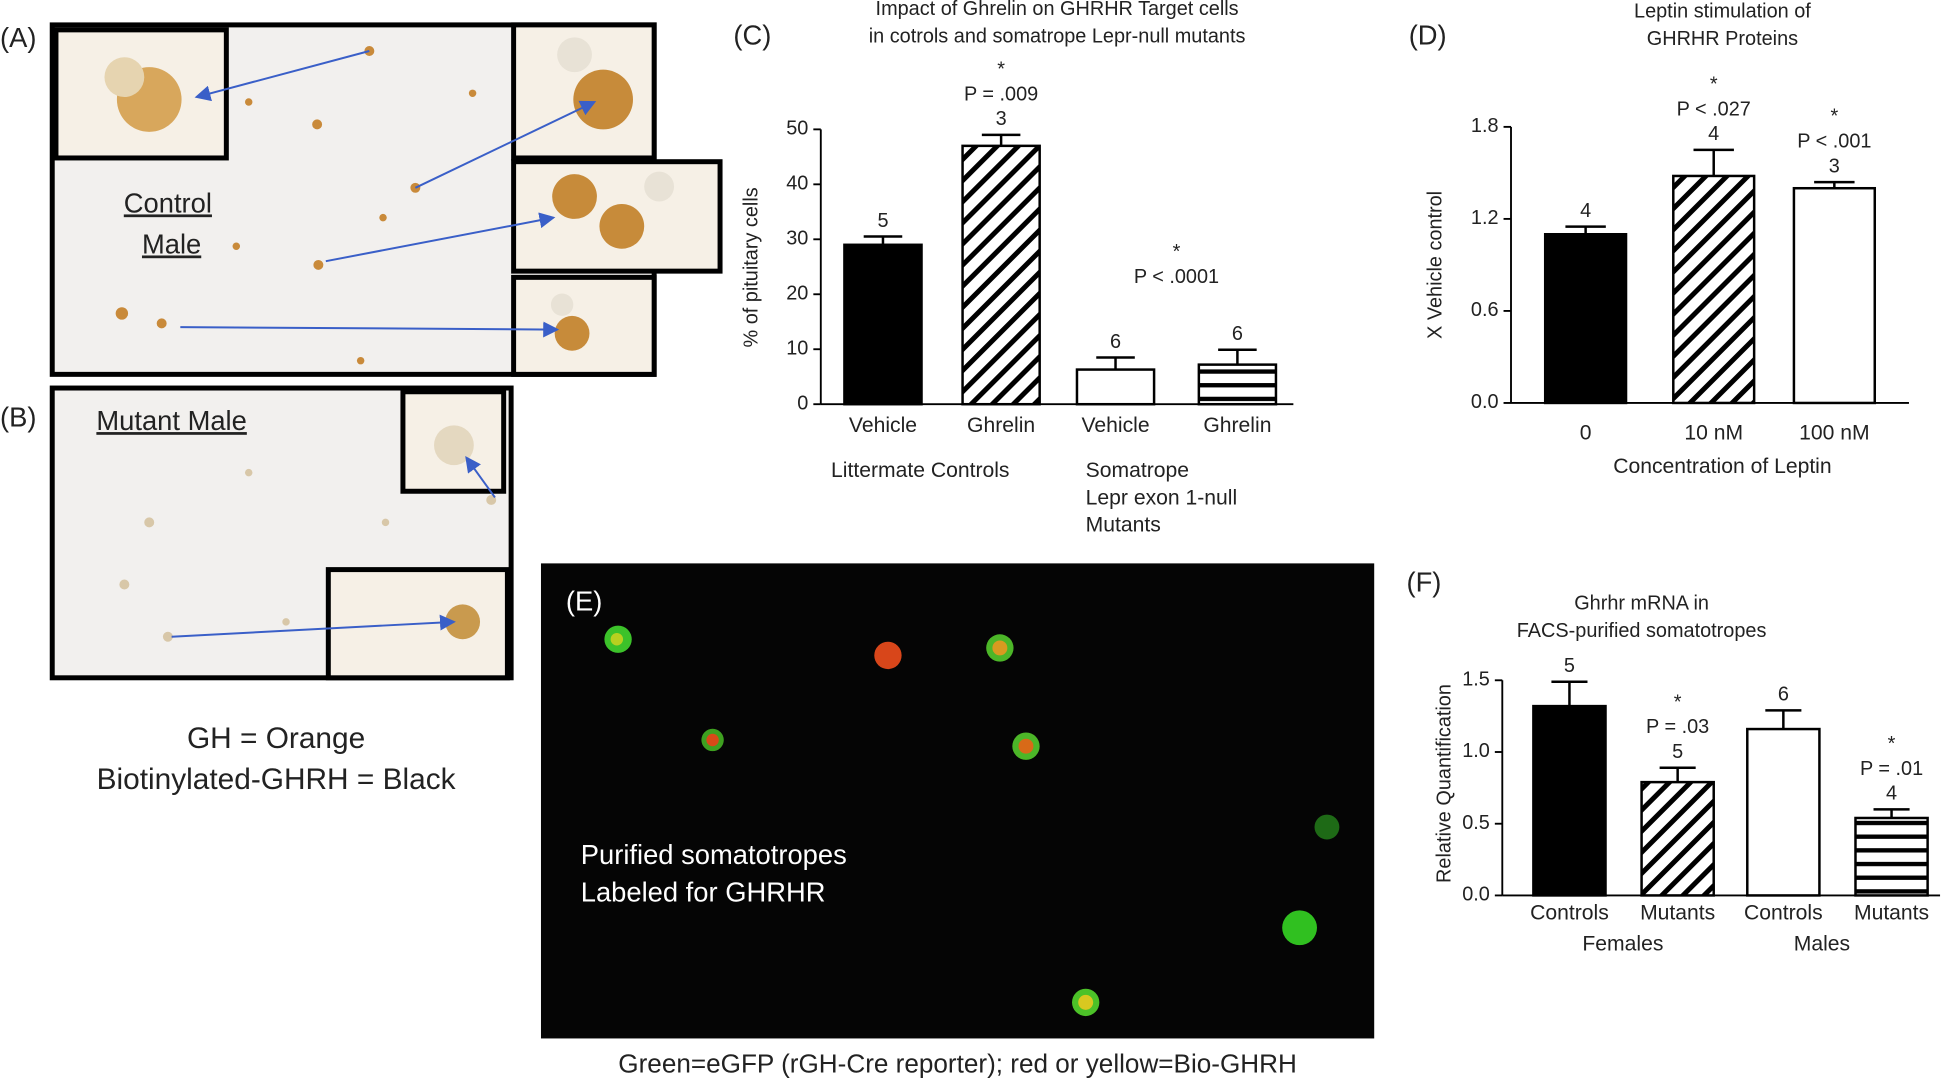  I want to click on y-tick-label: 0, so click(802, 403).